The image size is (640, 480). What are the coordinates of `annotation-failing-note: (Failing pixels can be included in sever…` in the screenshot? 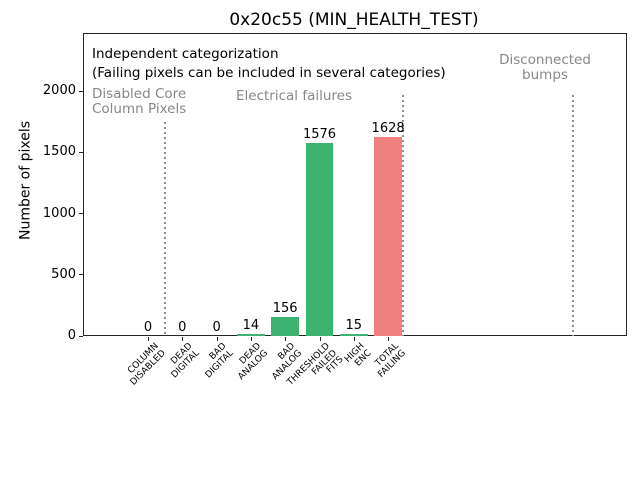 It's located at (269, 73).